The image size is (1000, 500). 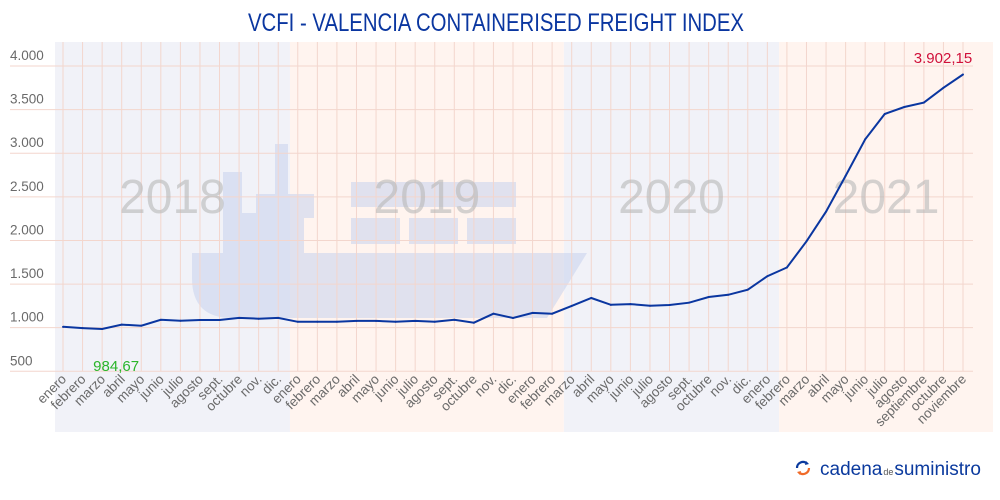 I want to click on y-tick-label: 500, so click(x=21, y=360).